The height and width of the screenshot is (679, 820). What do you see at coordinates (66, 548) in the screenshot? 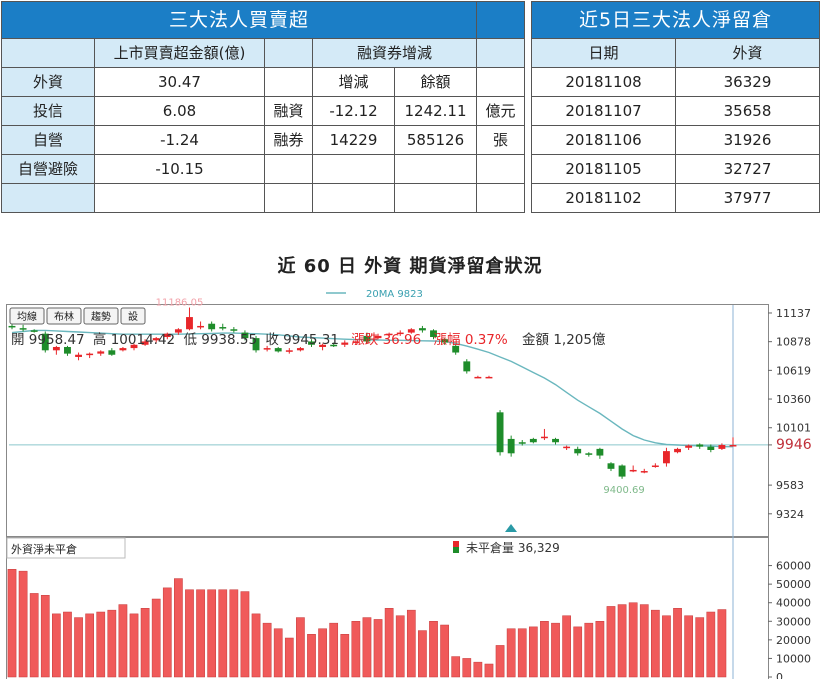
I see `volume-label-box` at bounding box center [66, 548].